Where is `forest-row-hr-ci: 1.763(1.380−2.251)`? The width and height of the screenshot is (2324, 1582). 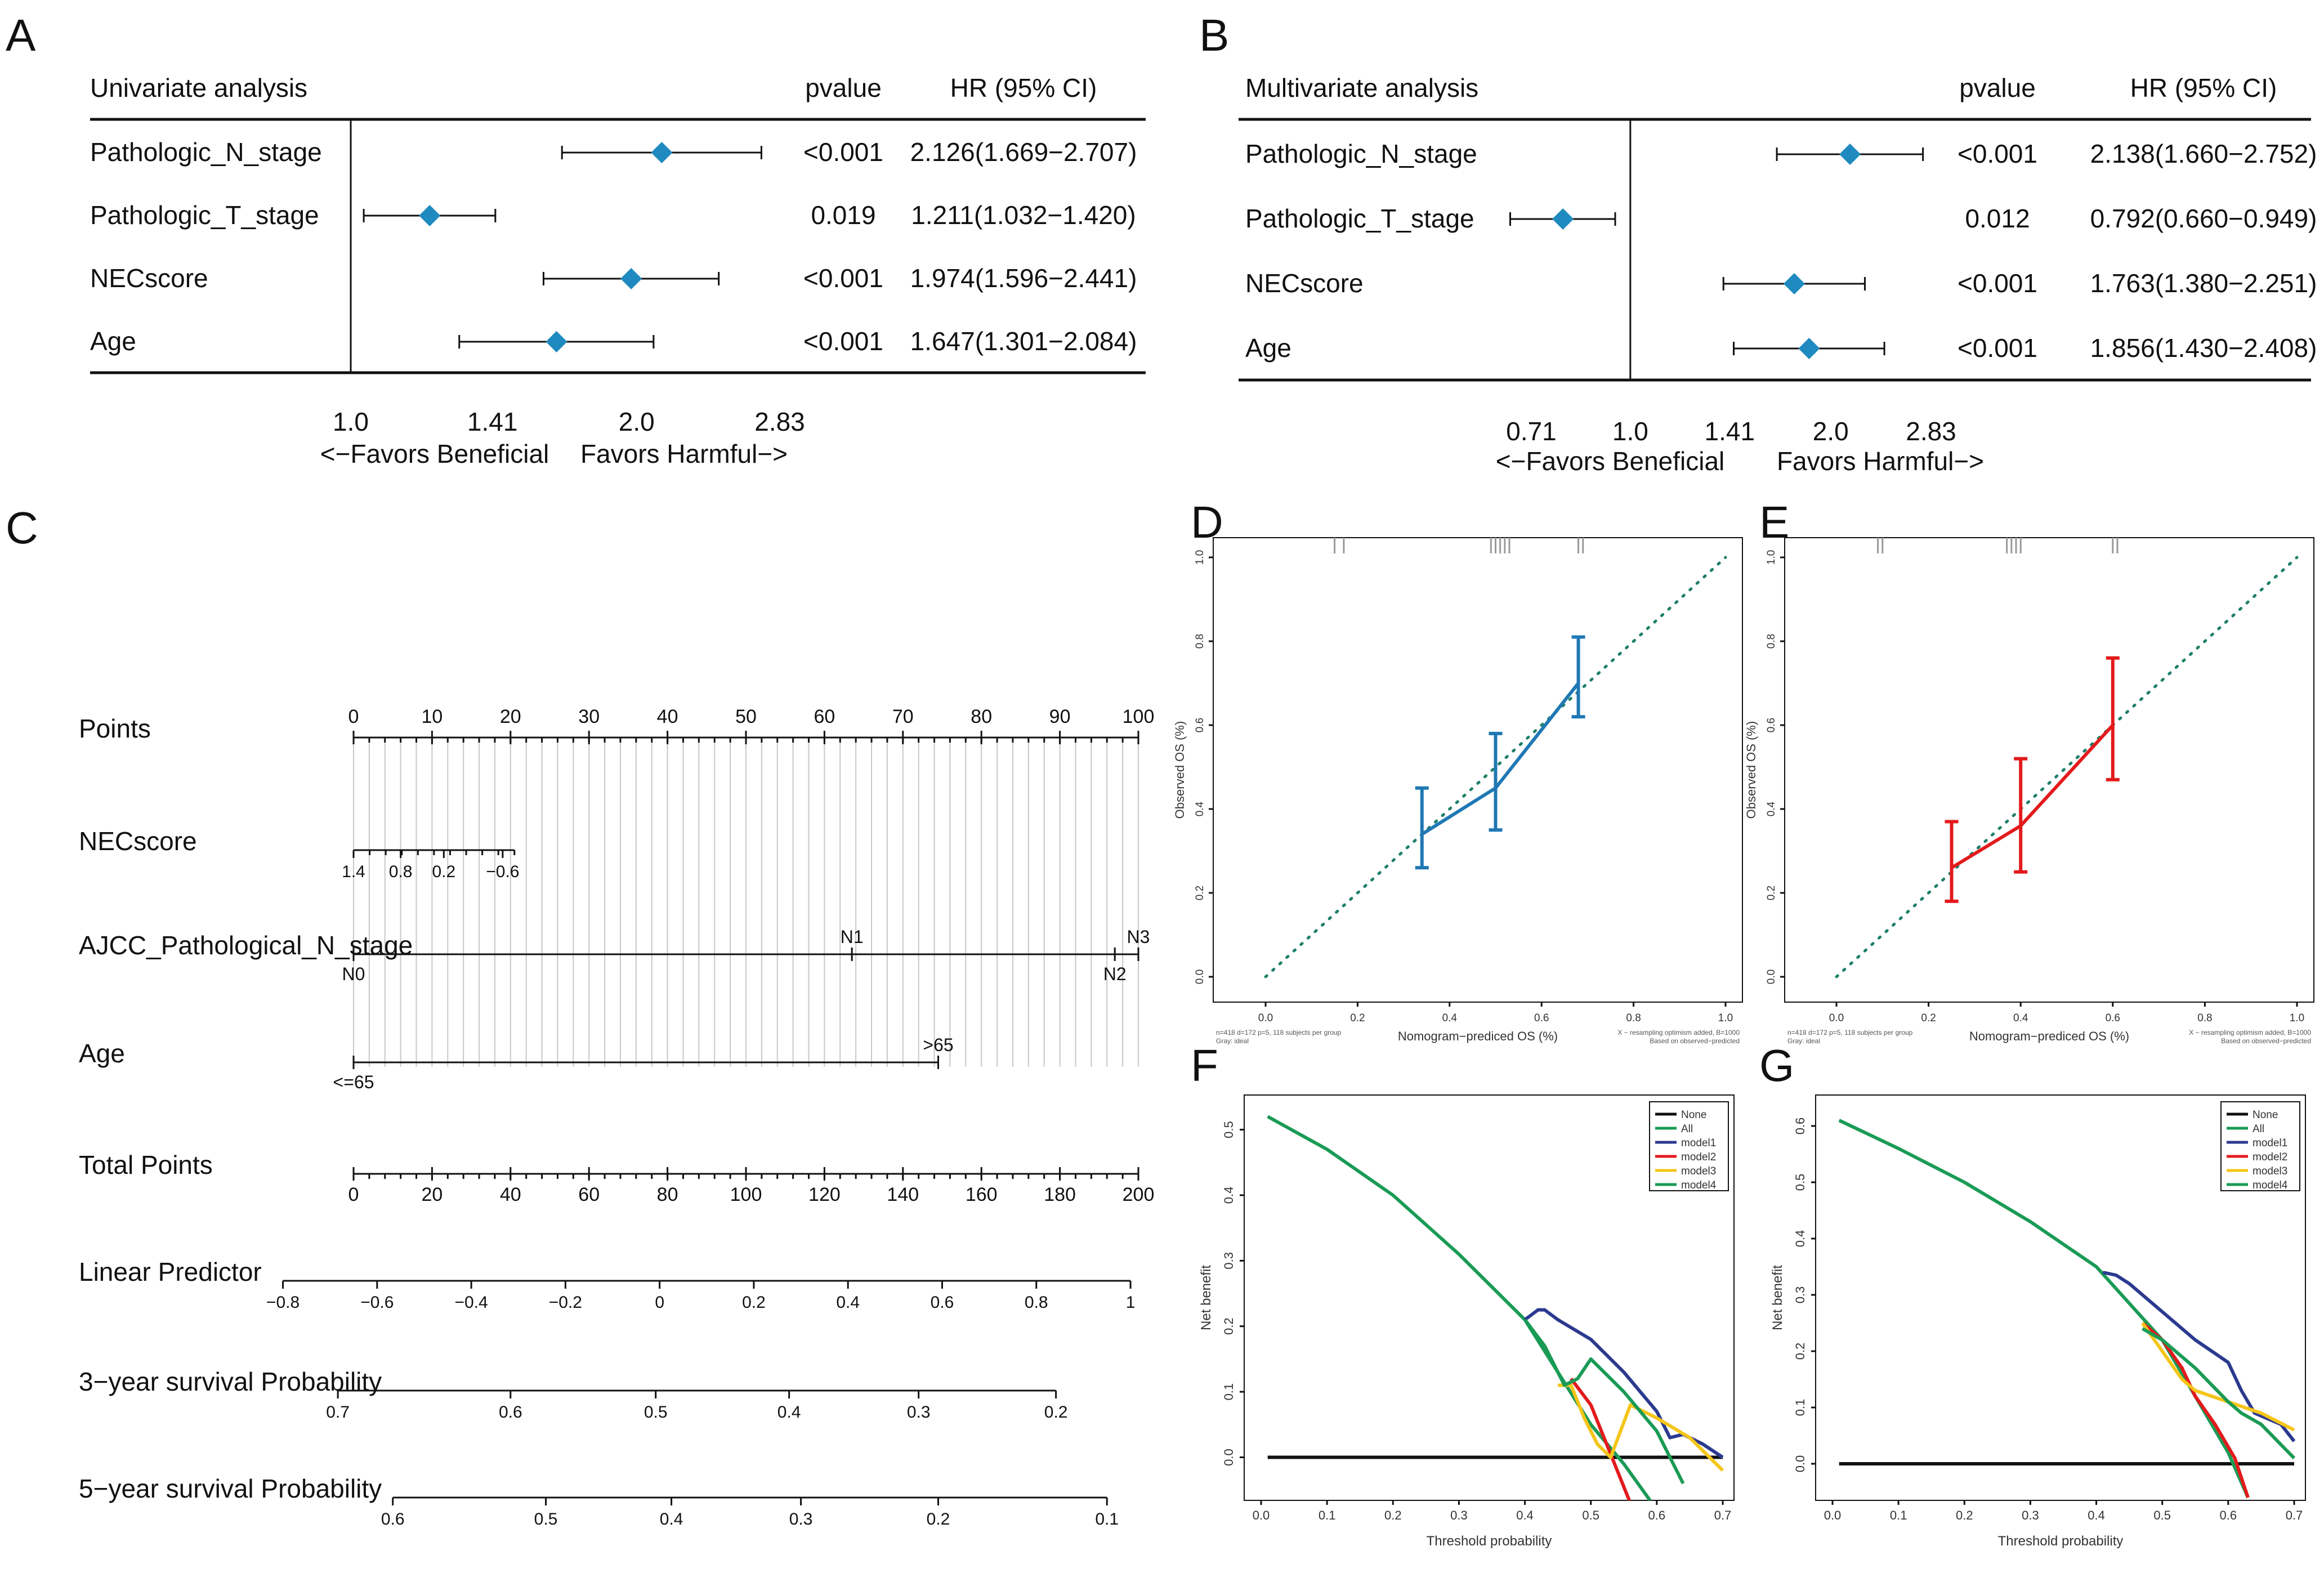 forest-row-hr-ci: 1.763(1.380−2.251) is located at coordinates (2203, 283).